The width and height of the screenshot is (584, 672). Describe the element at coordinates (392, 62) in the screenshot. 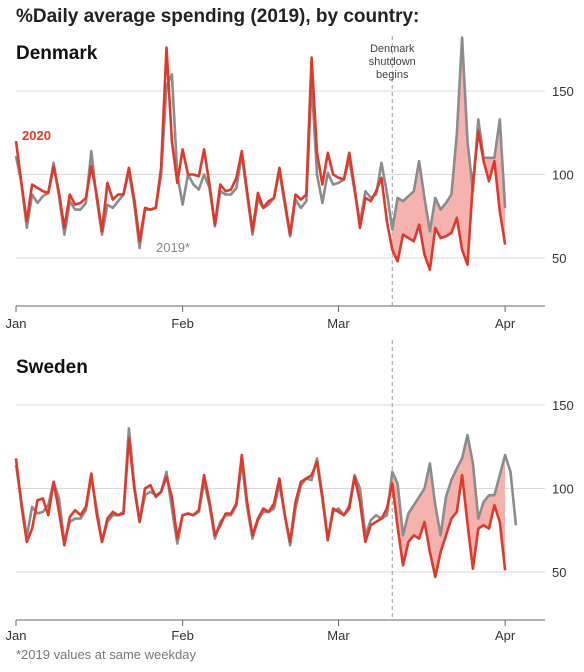

I see `shutdown-label-line: shutdown` at that location.